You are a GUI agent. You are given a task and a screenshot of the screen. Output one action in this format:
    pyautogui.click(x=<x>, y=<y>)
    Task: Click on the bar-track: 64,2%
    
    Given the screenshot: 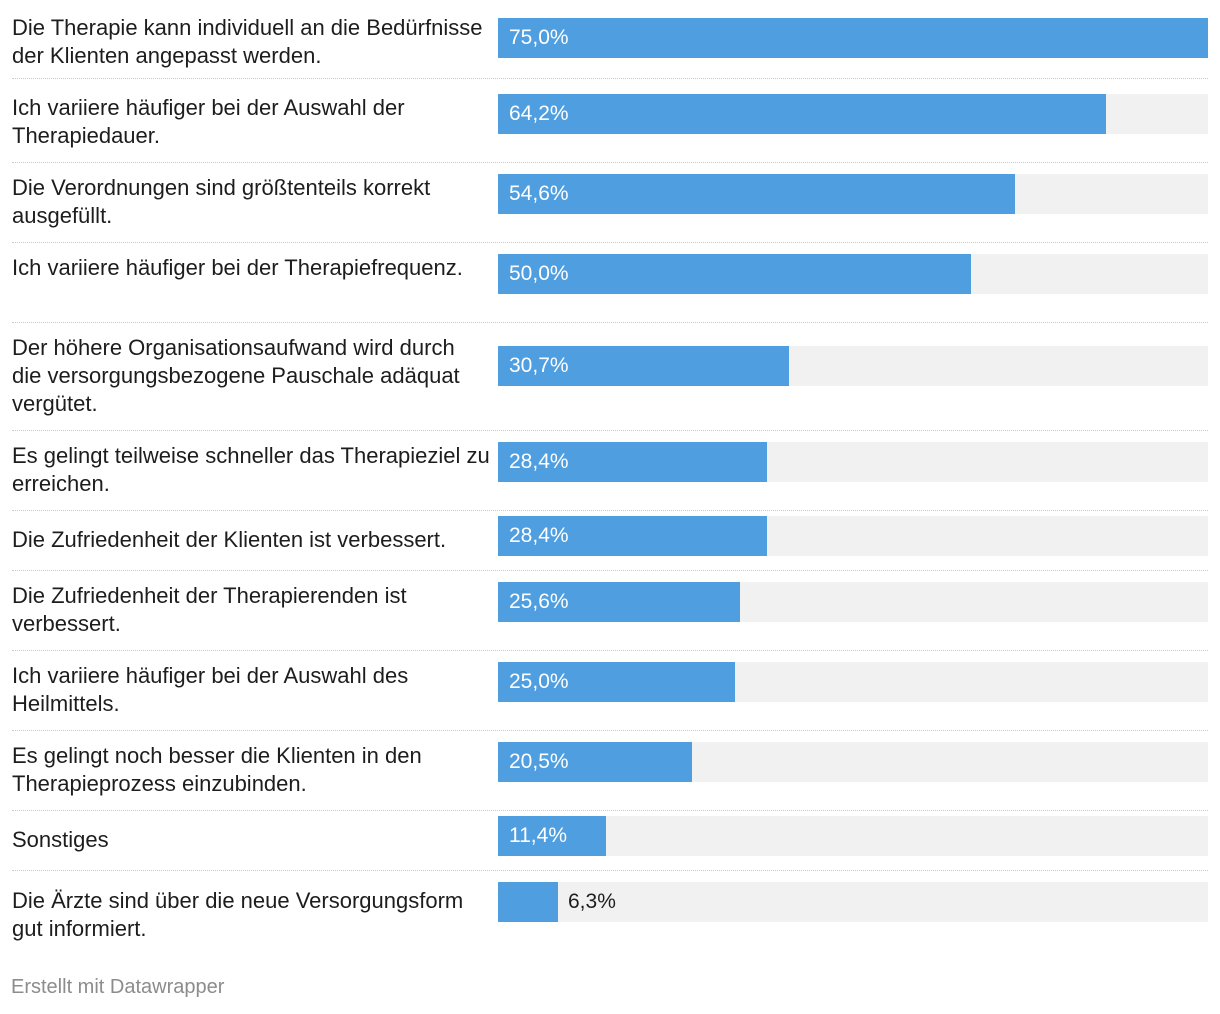 What is the action you would take?
    pyautogui.click(x=853, y=114)
    